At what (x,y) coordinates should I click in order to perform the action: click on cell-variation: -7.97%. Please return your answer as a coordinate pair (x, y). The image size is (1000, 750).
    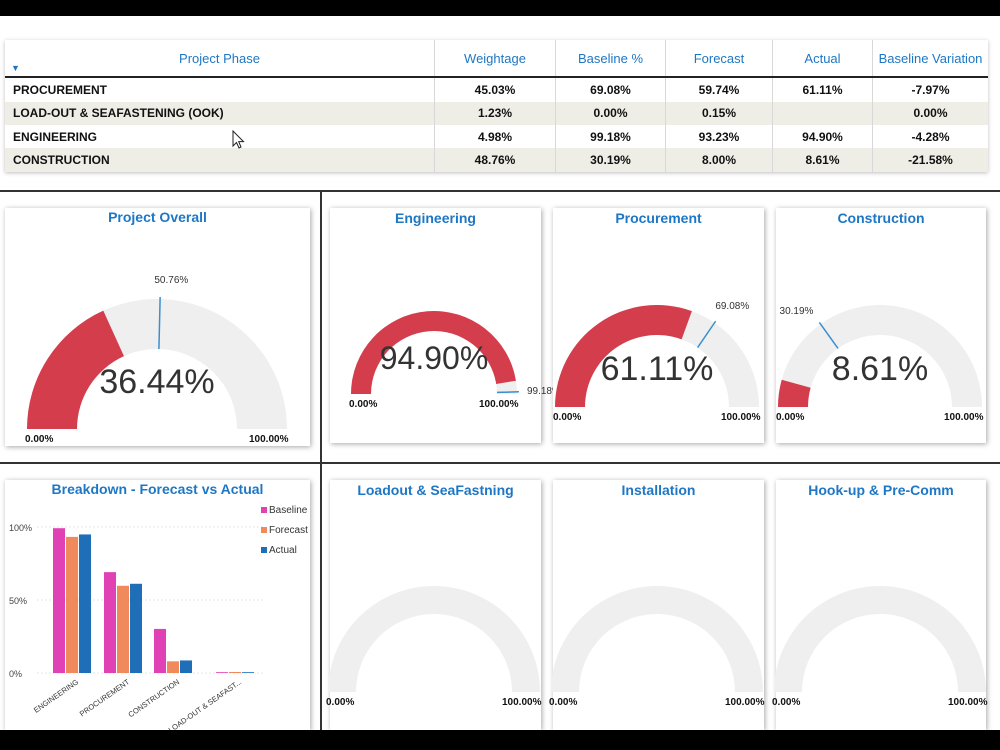
    Looking at the image, I should click on (930, 89).